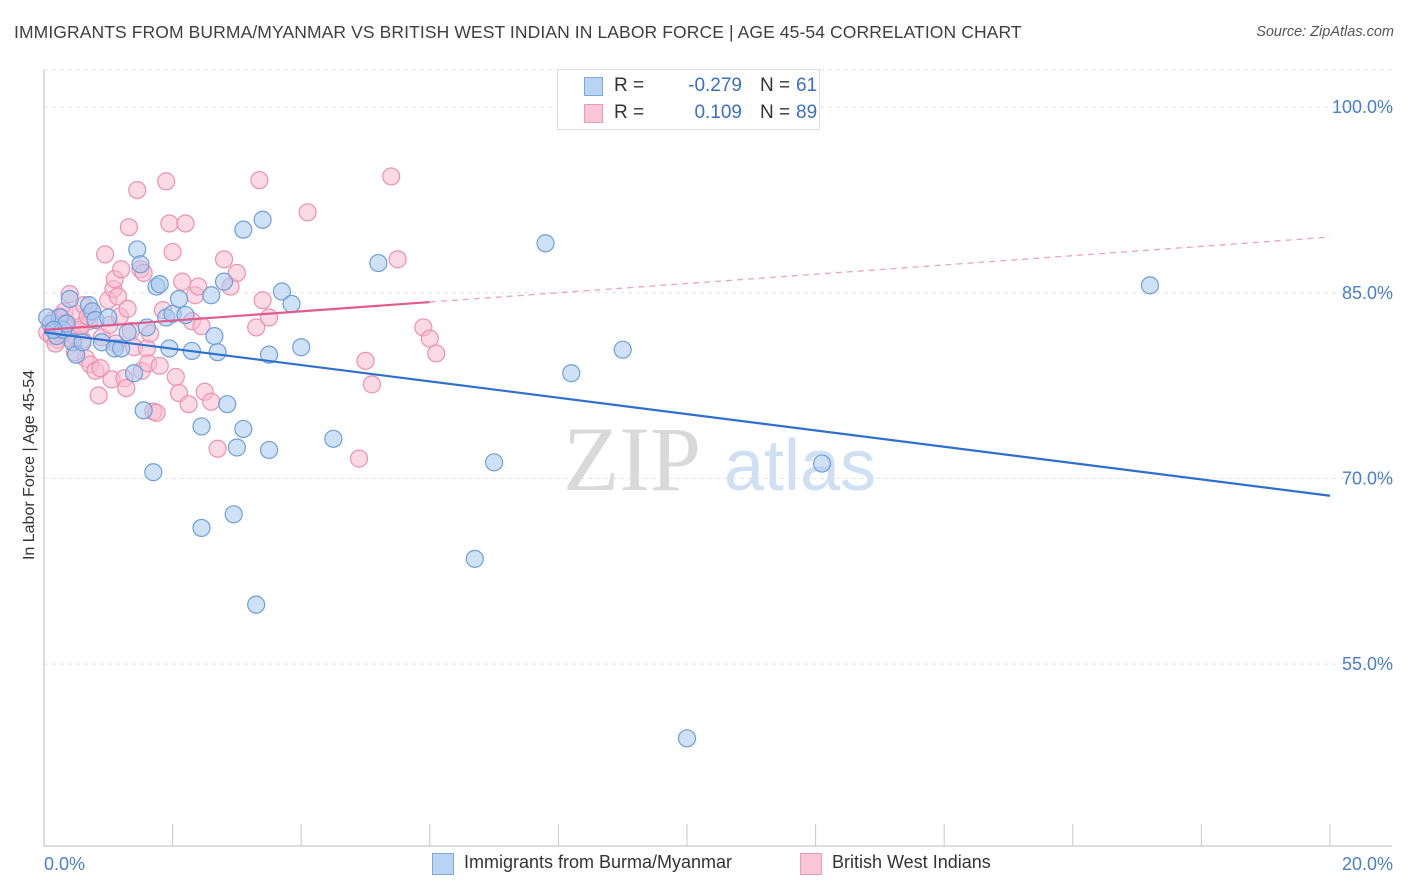  I want to click on bottom-legend-label-bwi: British West Indians, so click(911, 862).